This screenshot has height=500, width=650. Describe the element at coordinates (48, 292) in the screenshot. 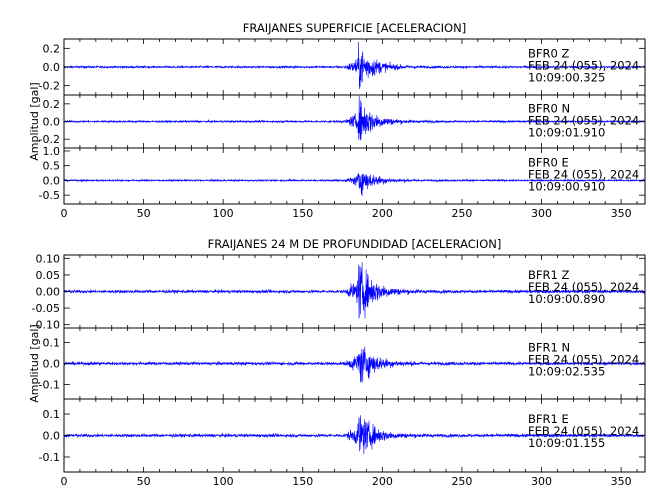

I see `y-tick-label: 0.00` at that location.